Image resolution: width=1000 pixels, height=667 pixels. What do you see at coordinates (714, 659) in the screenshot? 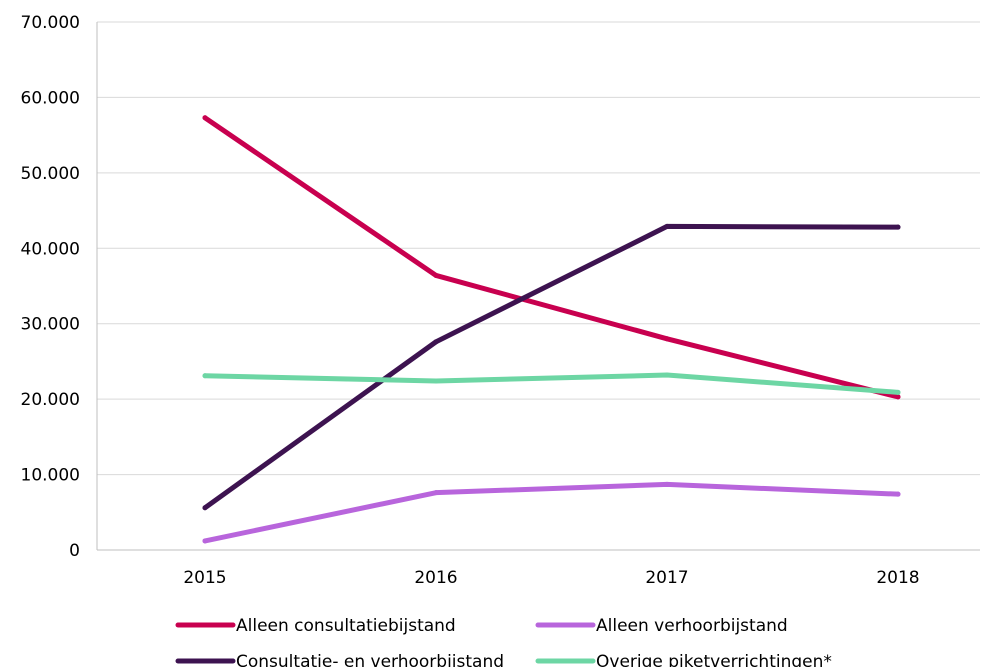
I see `legend-label-4: Overige piketverrichtingen*` at bounding box center [714, 659].